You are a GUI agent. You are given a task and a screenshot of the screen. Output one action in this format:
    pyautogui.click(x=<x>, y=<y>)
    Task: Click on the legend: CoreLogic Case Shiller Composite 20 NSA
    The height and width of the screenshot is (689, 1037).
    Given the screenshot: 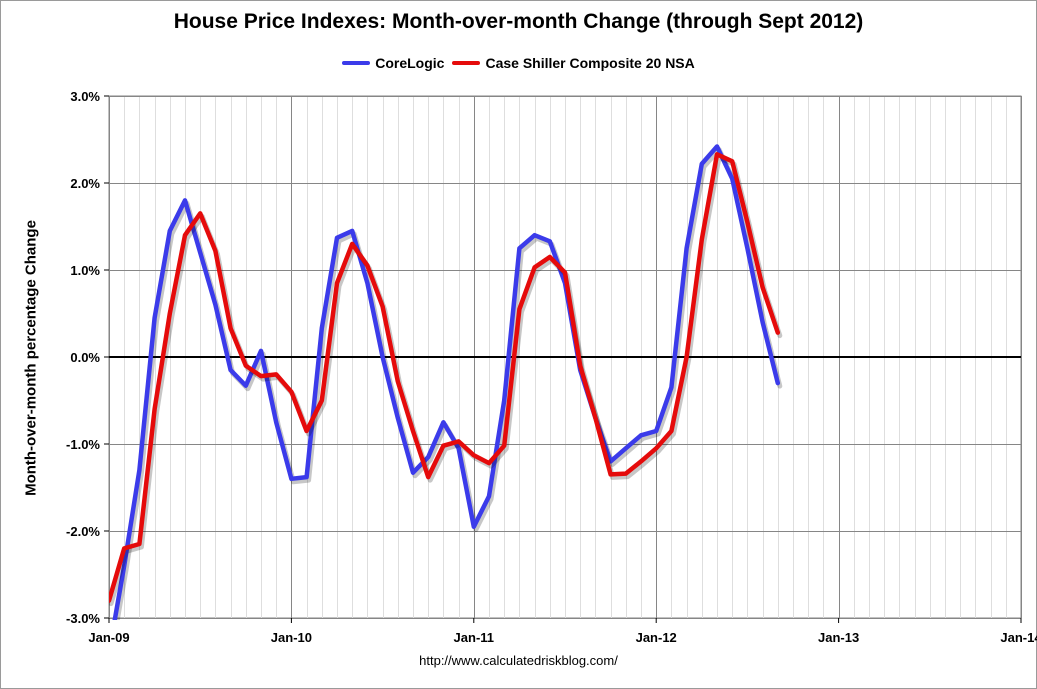 What is the action you would take?
    pyautogui.click(x=518, y=63)
    